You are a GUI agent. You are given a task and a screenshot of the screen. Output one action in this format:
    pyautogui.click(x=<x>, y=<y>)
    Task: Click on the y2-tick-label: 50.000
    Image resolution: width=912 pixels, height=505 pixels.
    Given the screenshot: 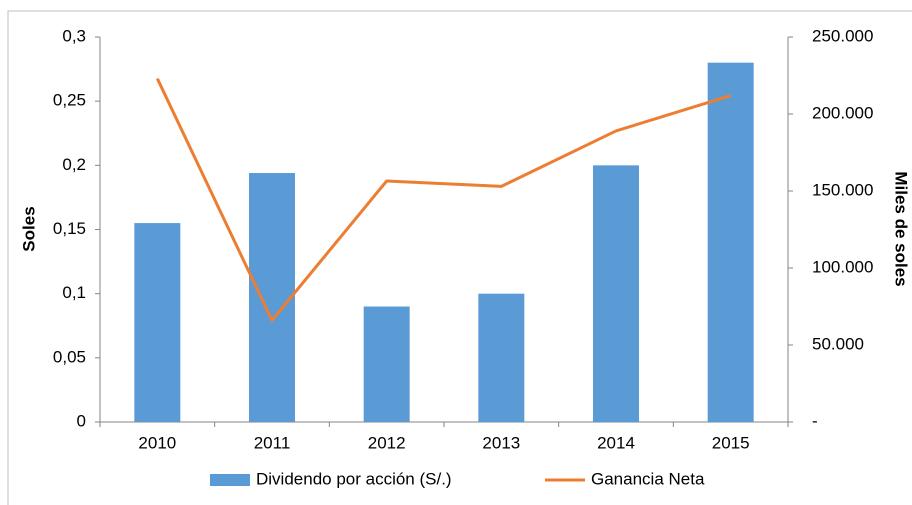 What is the action you would take?
    pyautogui.click(x=838, y=343)
    